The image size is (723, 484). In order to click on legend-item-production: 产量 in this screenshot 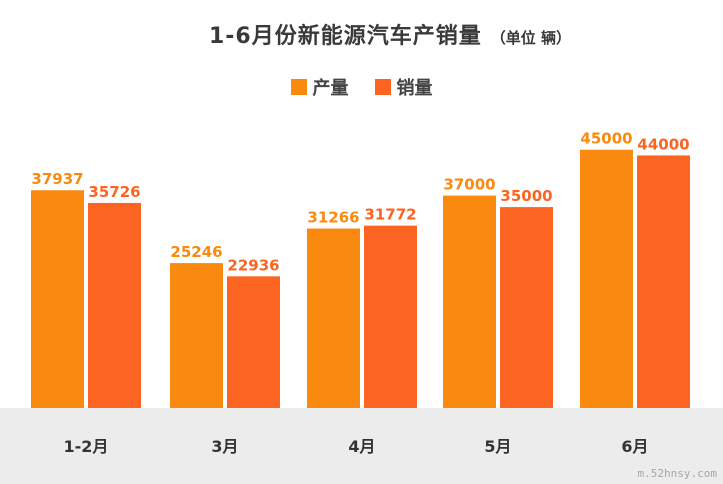, I will do `click(319, 87)`.